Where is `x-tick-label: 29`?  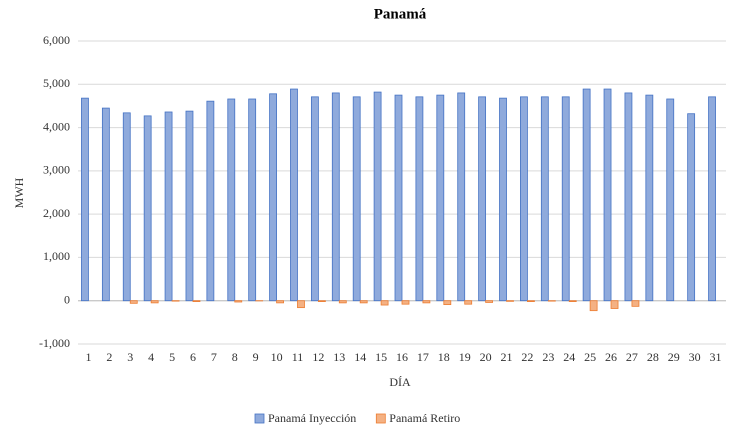 x-tick-label: 29 is located at coordinates (674, 357).